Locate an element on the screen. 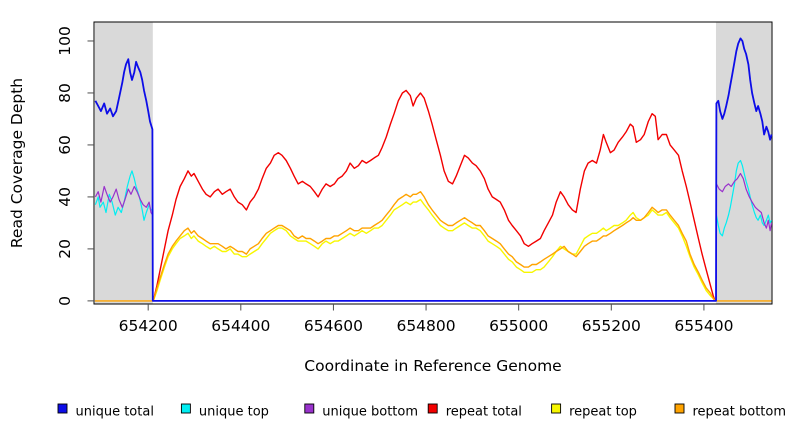 The height and width of the screenshot is (432, 792). y-tick-label: 100 is located at coordinates (65, 41).